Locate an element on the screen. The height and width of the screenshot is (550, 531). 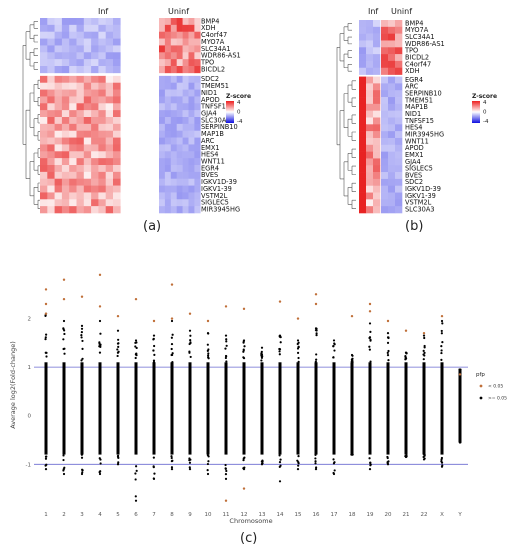
gene-label: SLC34A1 is located at coordinates (420, 37).